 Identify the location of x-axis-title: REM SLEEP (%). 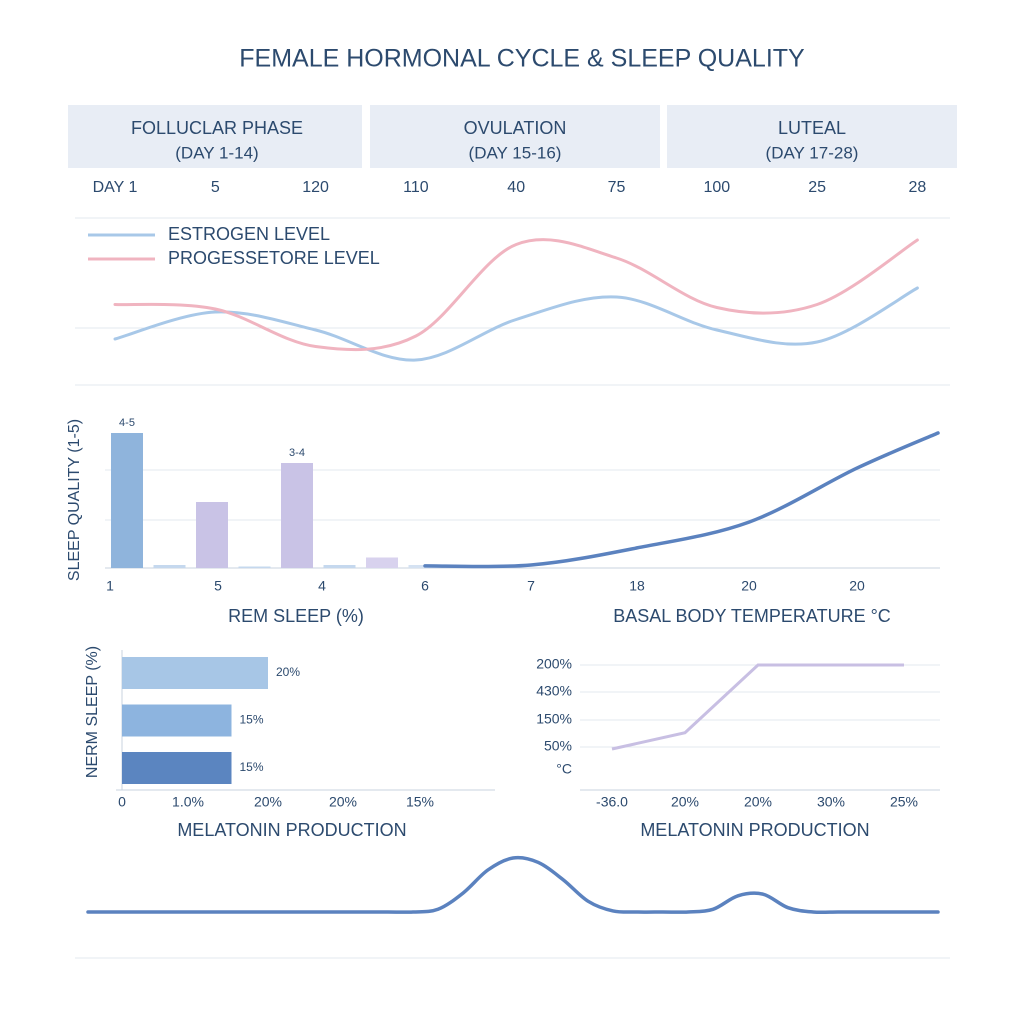
(296, 616).